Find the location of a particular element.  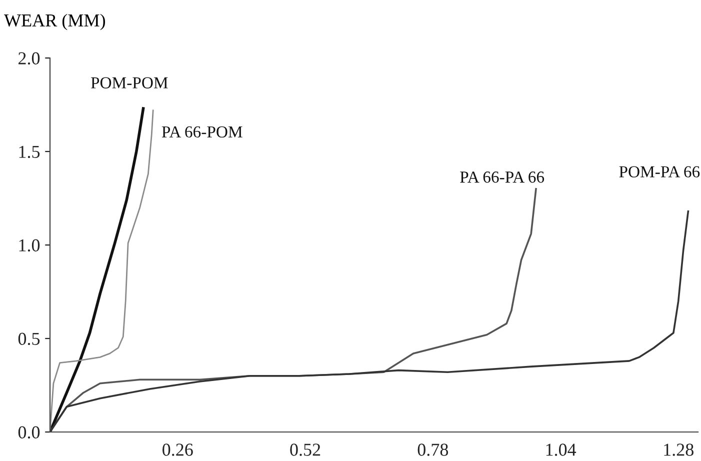

x-tick-label: 1.04 is located at coordinates (561, 450).